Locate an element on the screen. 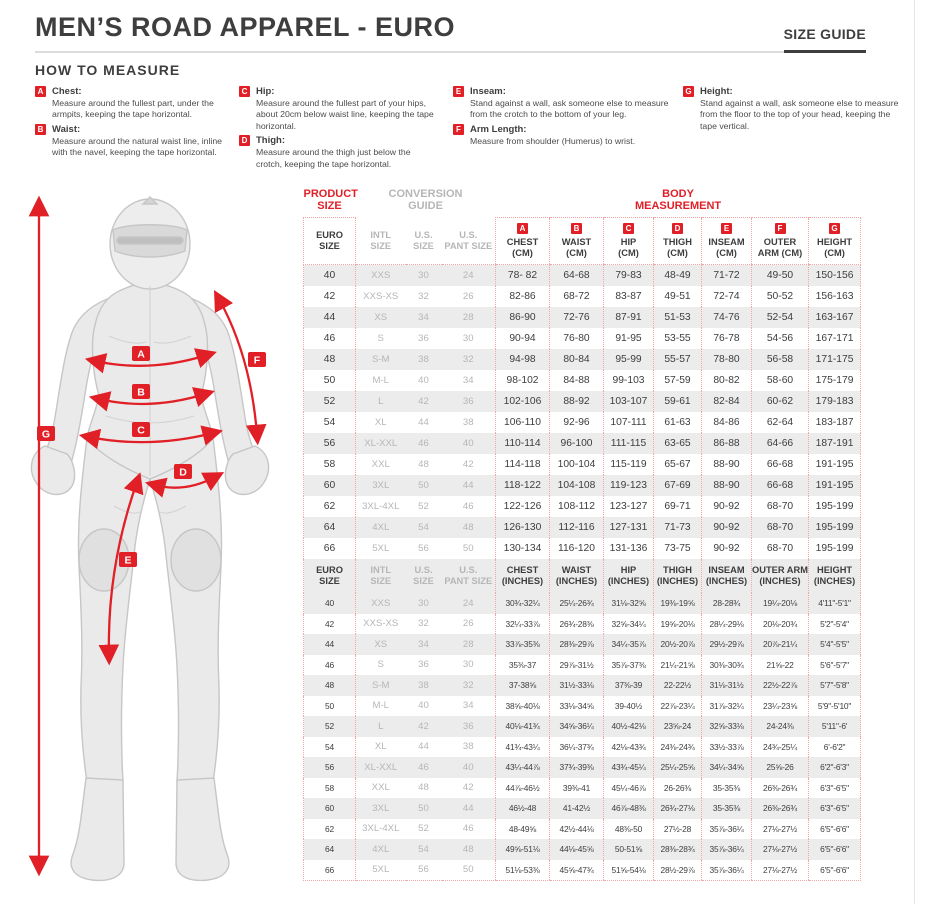  us-size-value: 44 is located at coordinates (423, 747).